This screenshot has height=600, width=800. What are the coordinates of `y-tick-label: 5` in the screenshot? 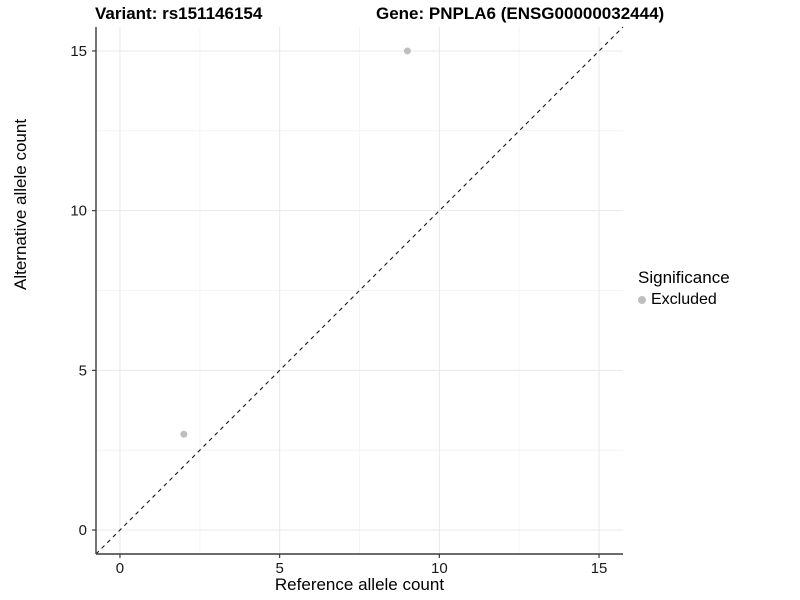 It's located at (83, 370).